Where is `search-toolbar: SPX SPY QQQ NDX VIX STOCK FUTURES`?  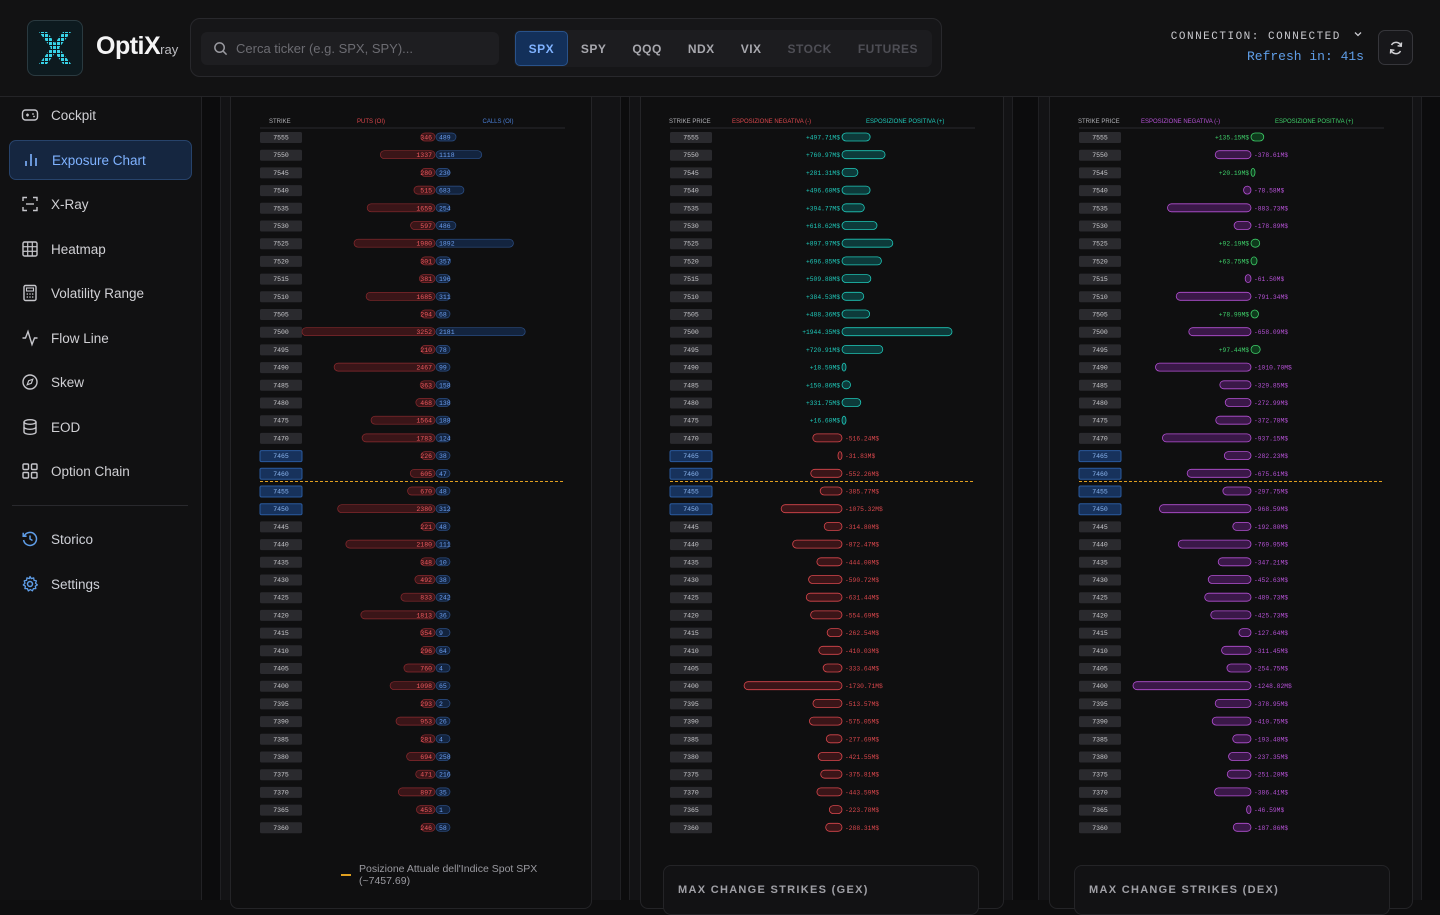 search-toolbar: SPX SPY QQQ NDX VIX STOCK FUTURES is located at coordinates (566, 47).